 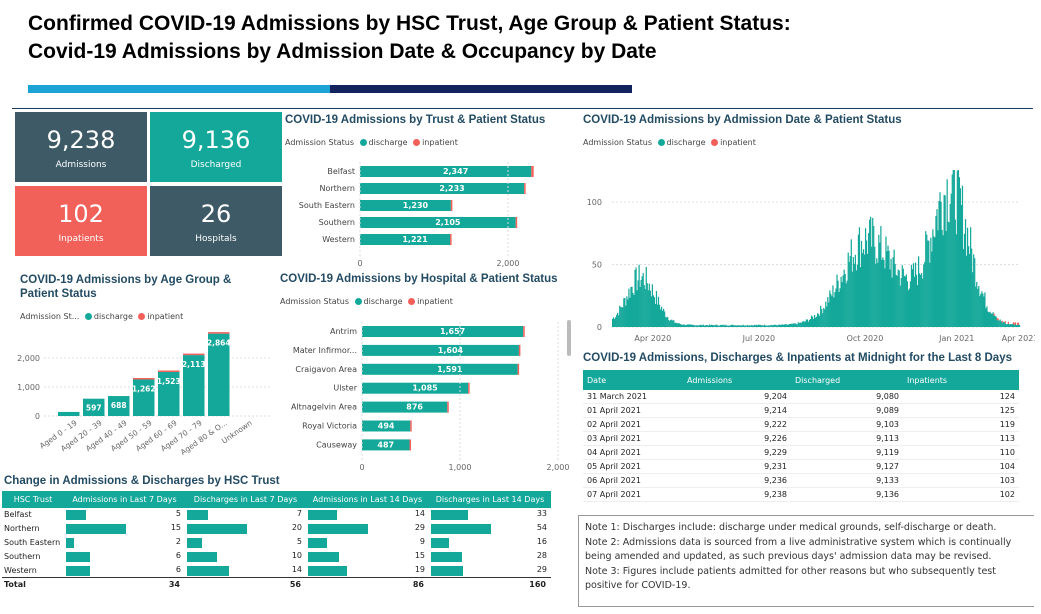 I want to click on legend-inpatient: inpatient, so click(x=440, y=142).